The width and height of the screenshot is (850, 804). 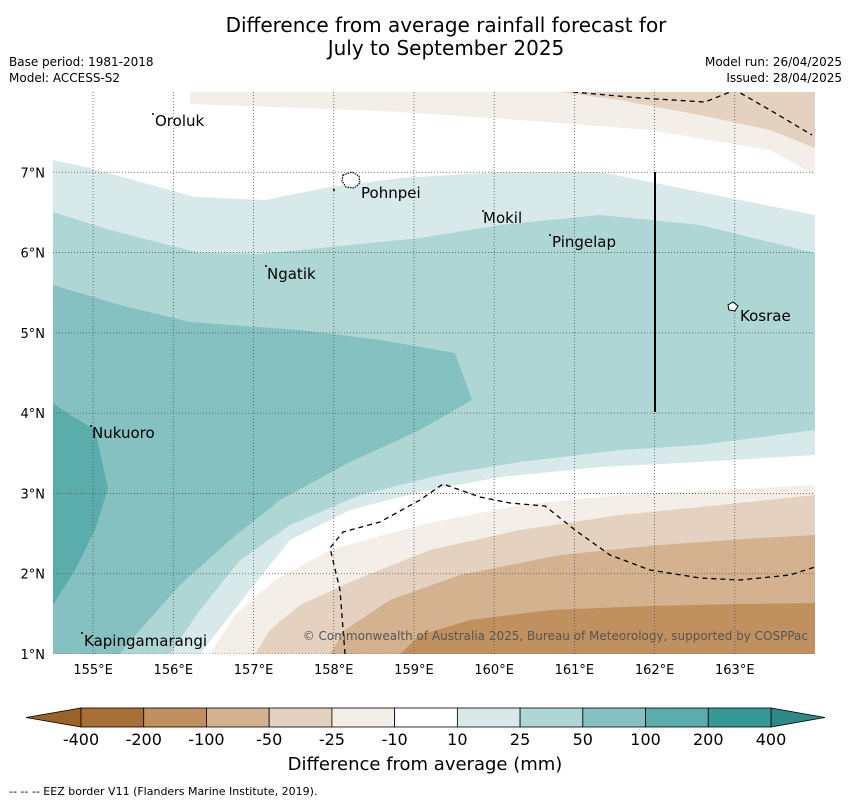 I want to click on issued-date: Issued: 28/04/2025, so click(x=784, y=78).